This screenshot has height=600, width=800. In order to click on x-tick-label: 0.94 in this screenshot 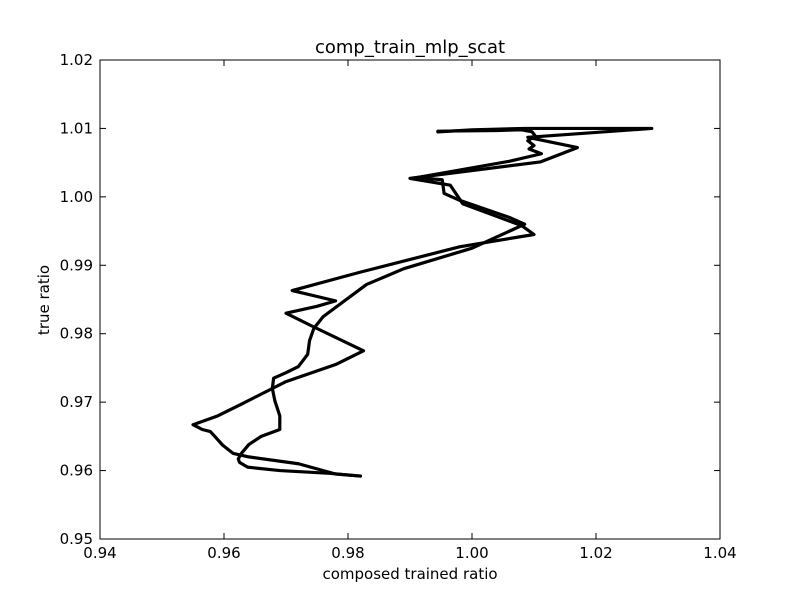, I will do `click(99, 553)`.